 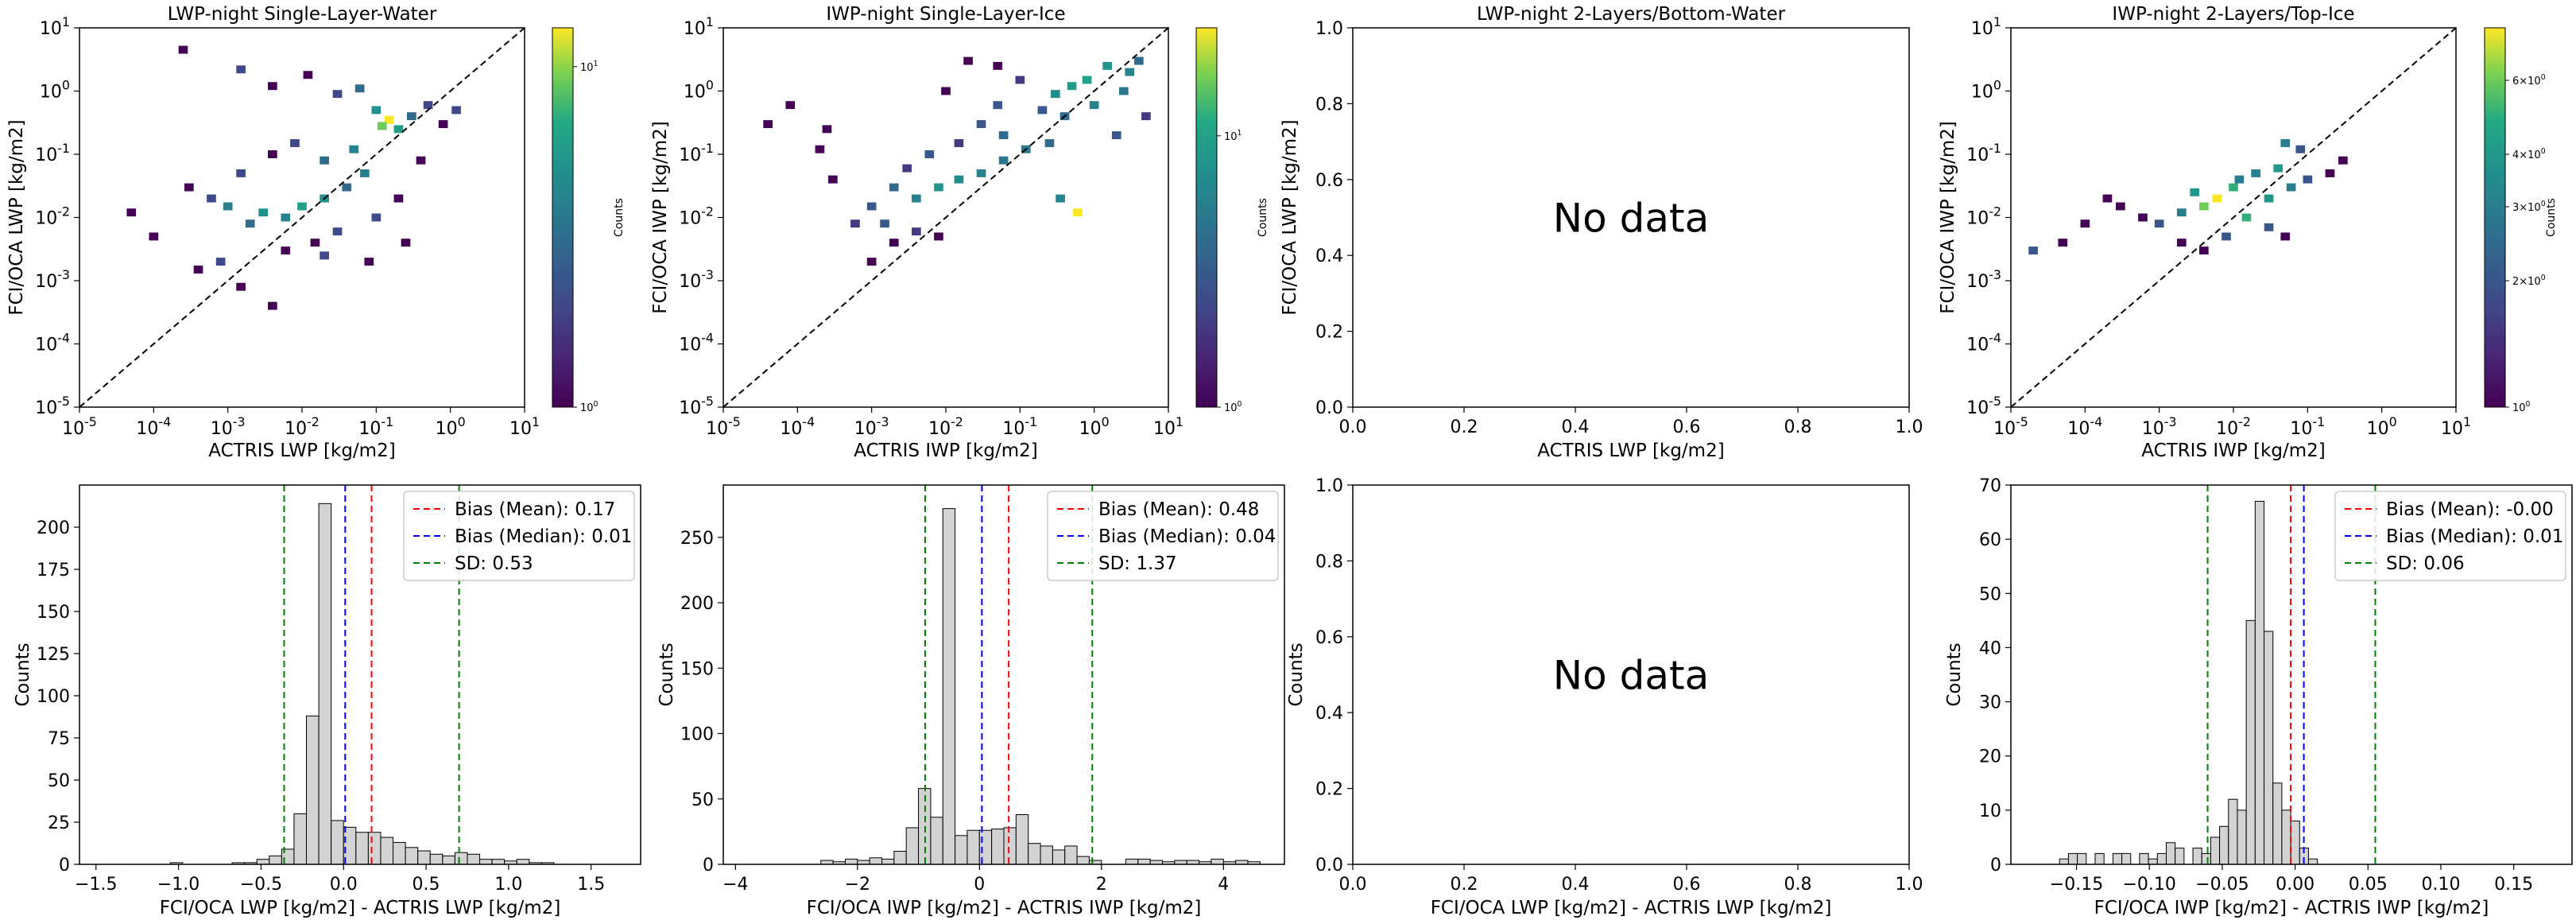 I want to click on no-data-label: No data, so click(x=1631, y=676).